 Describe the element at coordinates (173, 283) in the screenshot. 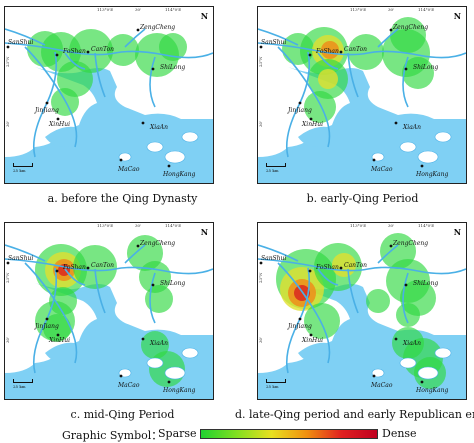

I see `place-label: ShiLong` at that location.